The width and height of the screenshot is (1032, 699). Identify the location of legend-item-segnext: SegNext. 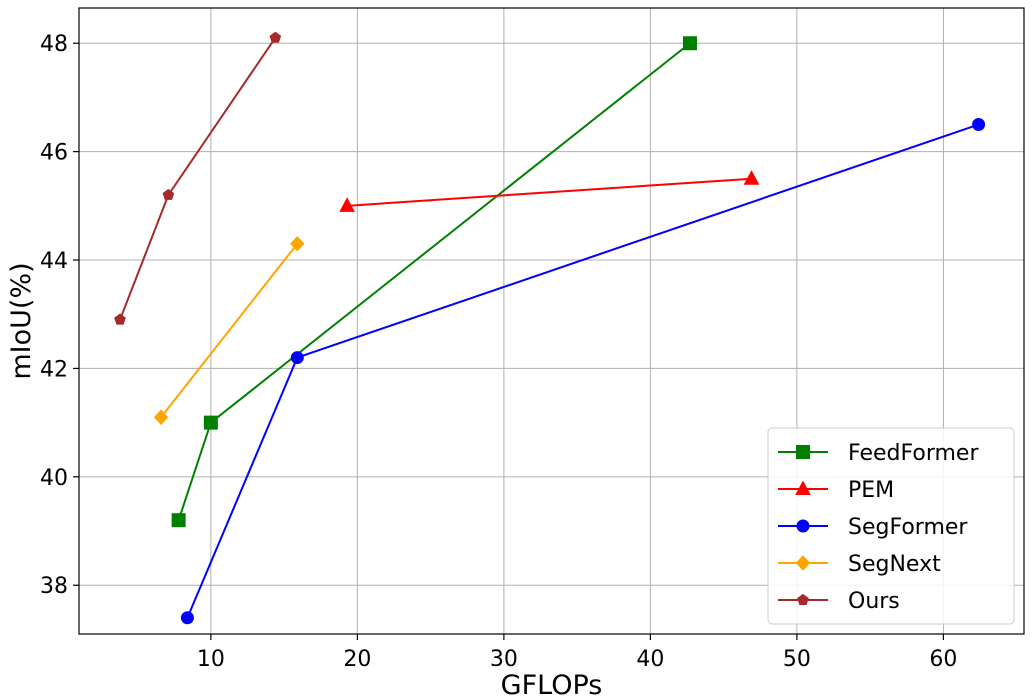
(859, 564).